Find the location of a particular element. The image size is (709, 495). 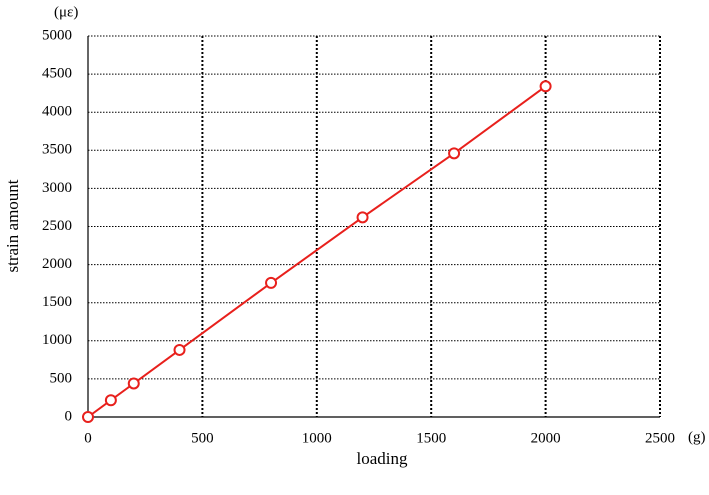

x-tick-label: 0 is located at coordinates (88, 438).